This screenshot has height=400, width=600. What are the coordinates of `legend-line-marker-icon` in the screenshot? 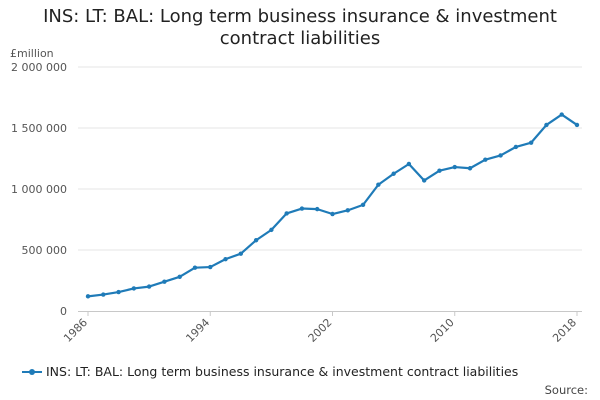 It's located at (32, 372).